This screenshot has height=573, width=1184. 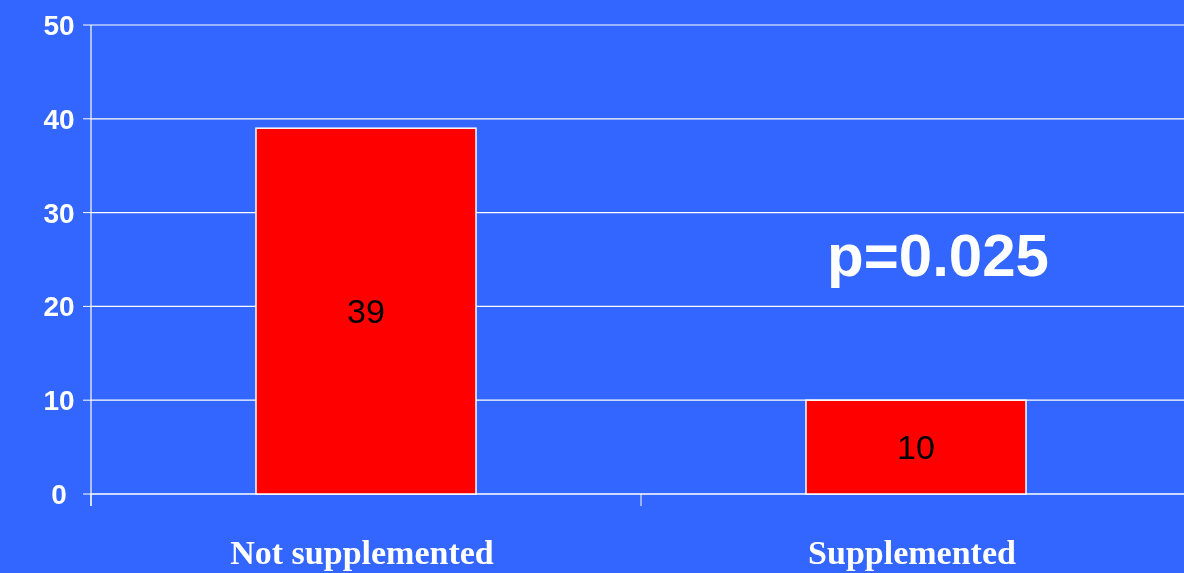 What do you see at coordinates (59, 119) in the screenshot?
I see `y-tick-label: 40` at bounding box center [59, 119].